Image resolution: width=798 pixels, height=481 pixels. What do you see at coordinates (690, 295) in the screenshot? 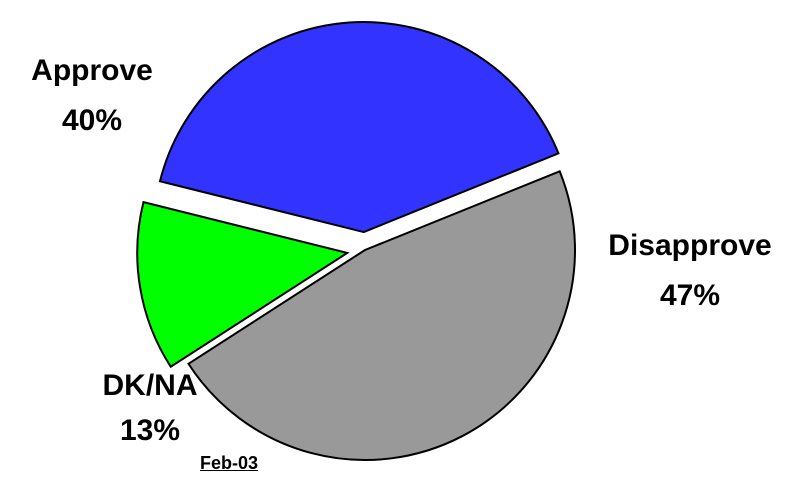
I see `slice-percent-label: 47%` at bounding box center [690, 295].